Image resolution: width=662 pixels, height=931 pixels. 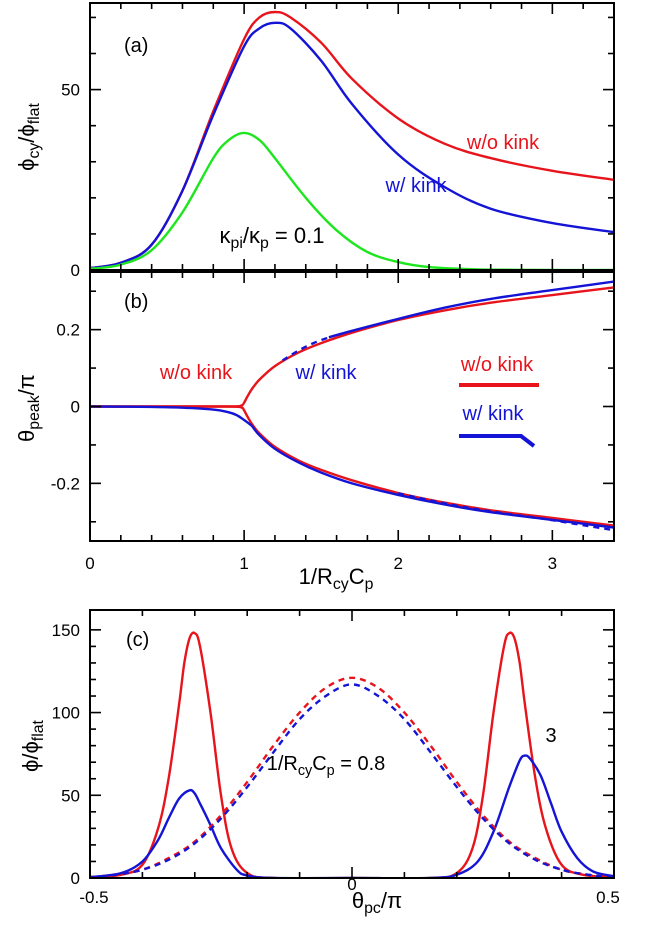 I want to click on text-part: peak, so click(x=34, y=412).